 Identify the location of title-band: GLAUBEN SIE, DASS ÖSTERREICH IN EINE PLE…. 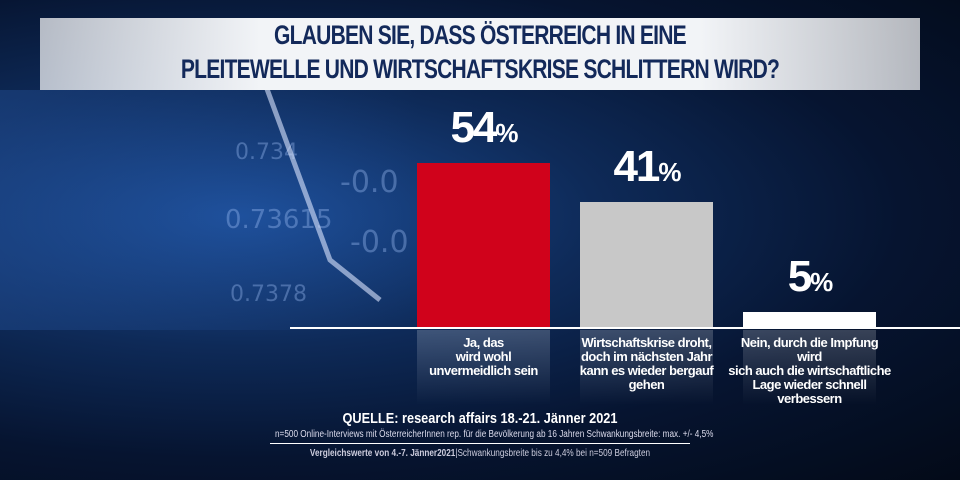
(480, 54).